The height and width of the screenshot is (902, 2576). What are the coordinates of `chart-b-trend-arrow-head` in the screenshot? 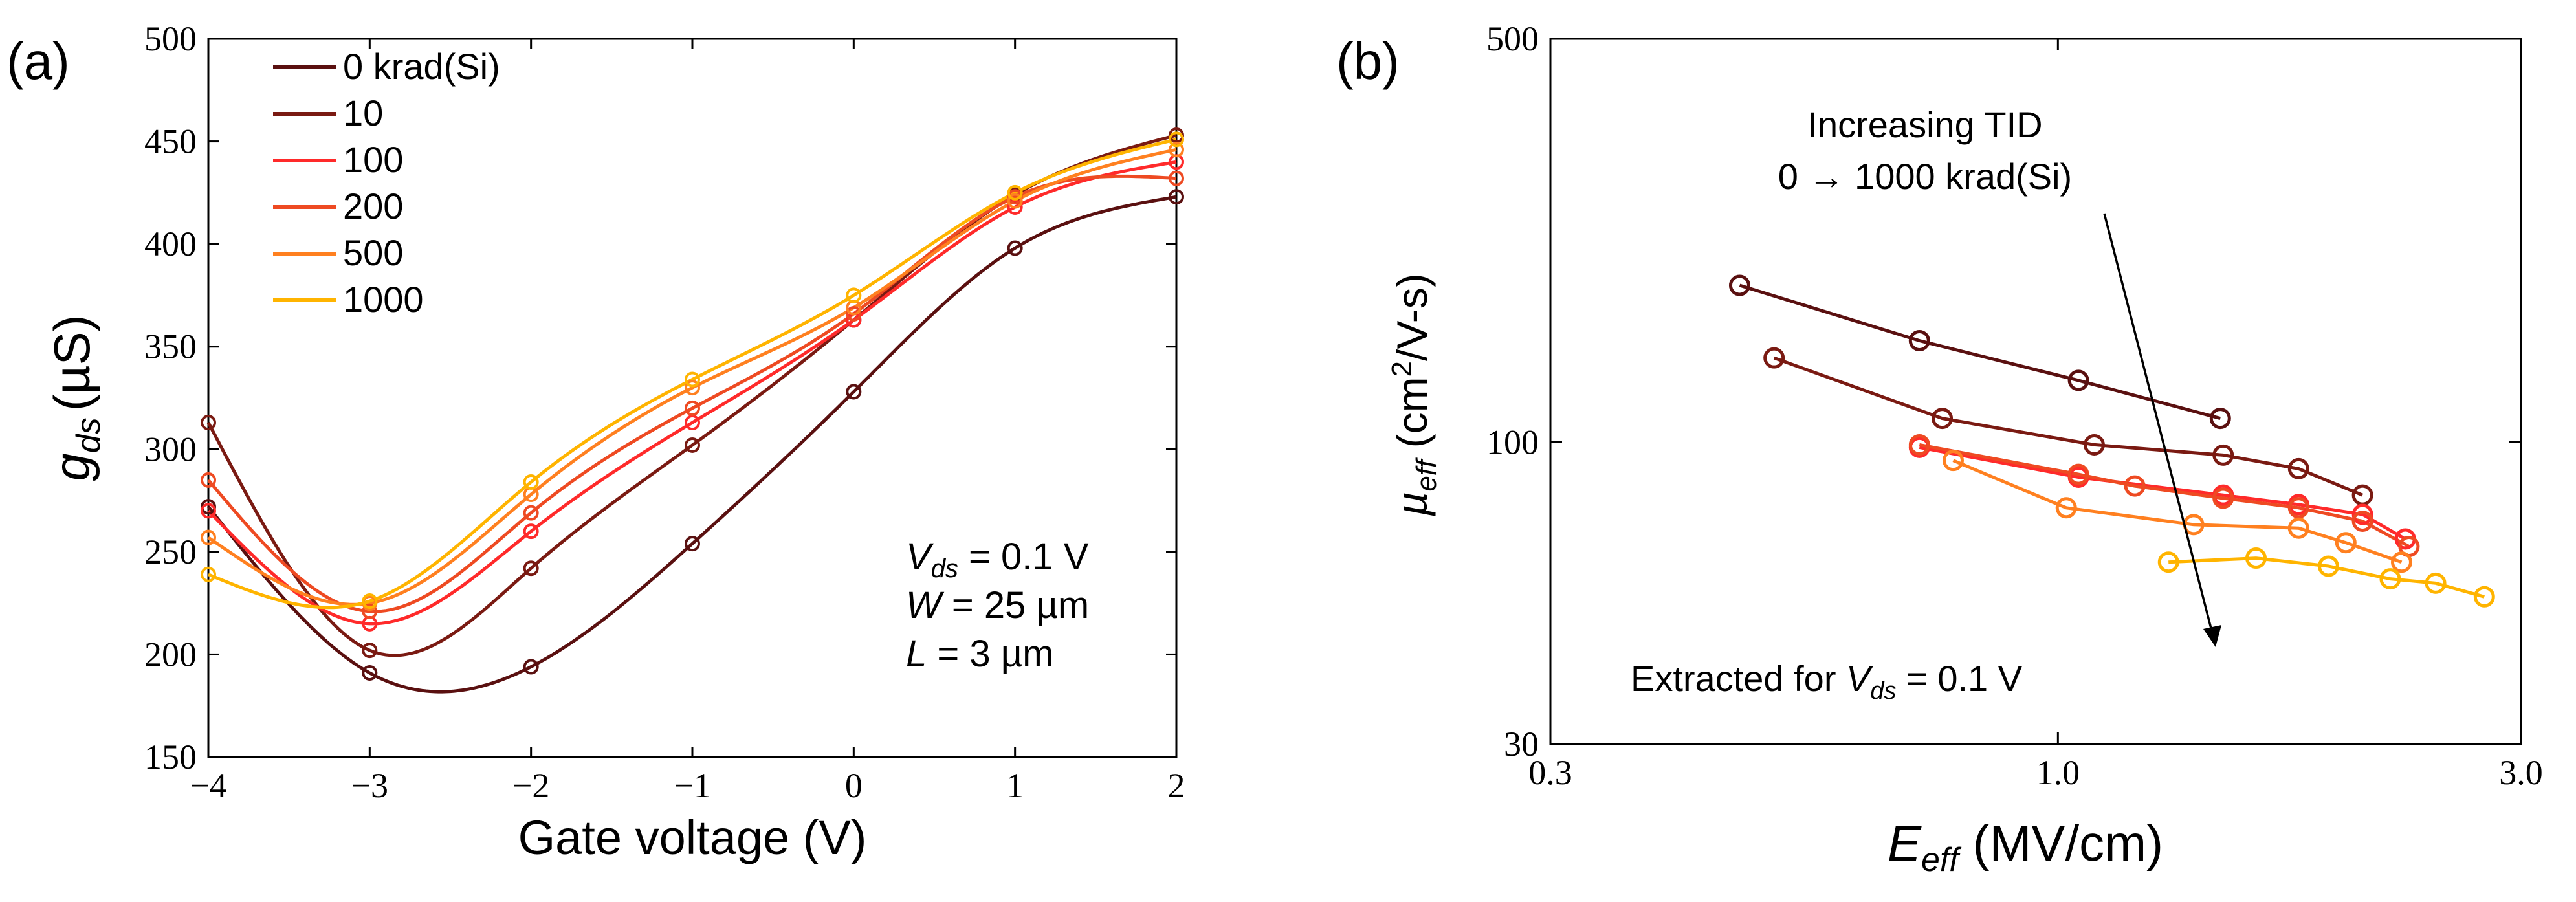 It's located at (2212, 636).